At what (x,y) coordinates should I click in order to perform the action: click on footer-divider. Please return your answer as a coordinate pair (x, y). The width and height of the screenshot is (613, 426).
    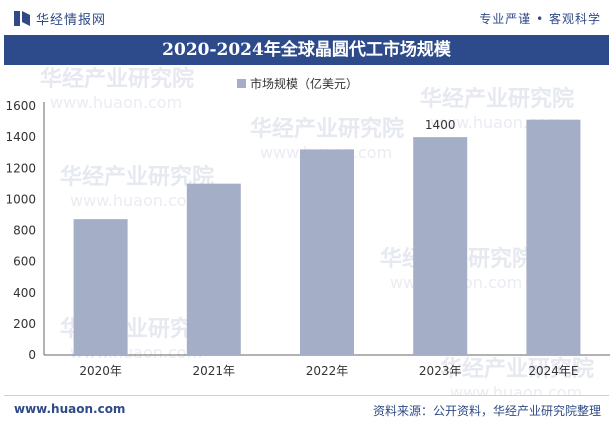
    Looking at the image, I should click on (306, 395).